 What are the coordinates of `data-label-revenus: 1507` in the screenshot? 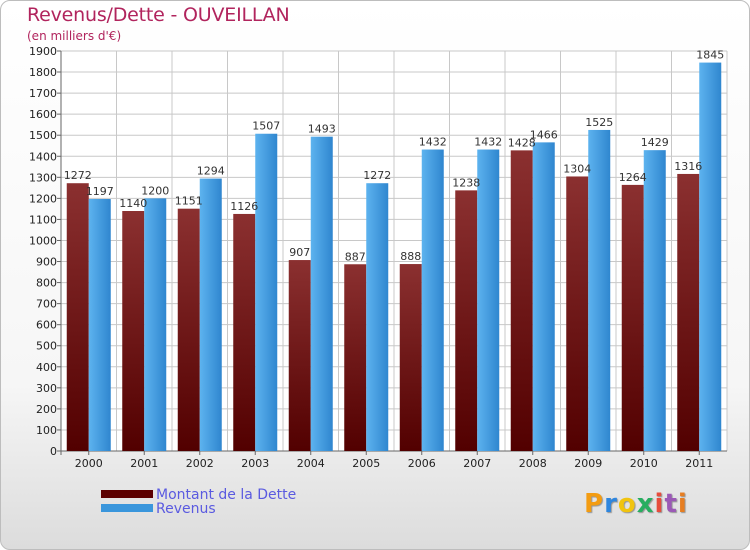 It's located at (266, 126).